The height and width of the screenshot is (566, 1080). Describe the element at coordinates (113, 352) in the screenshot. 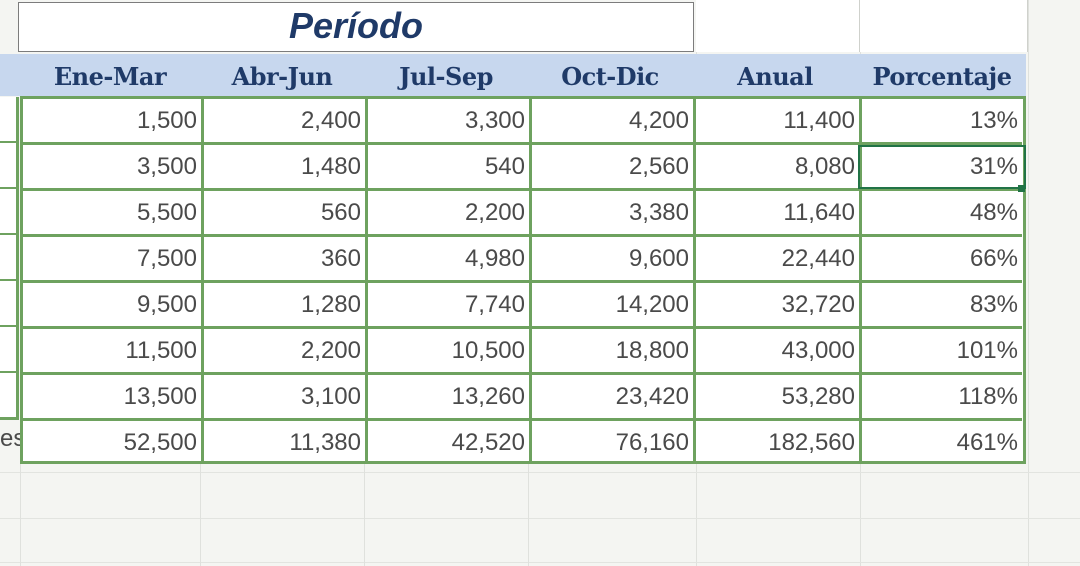

I see `cell-ene-mar: 11,500` at that location.